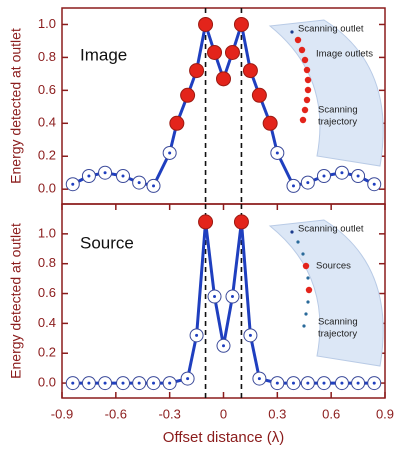 The image size is (400, 453). What do you see at coordinates (277, 413) in the screenshot?
I see `x-tick-label: 0.3` at bounding box center [277, 413].